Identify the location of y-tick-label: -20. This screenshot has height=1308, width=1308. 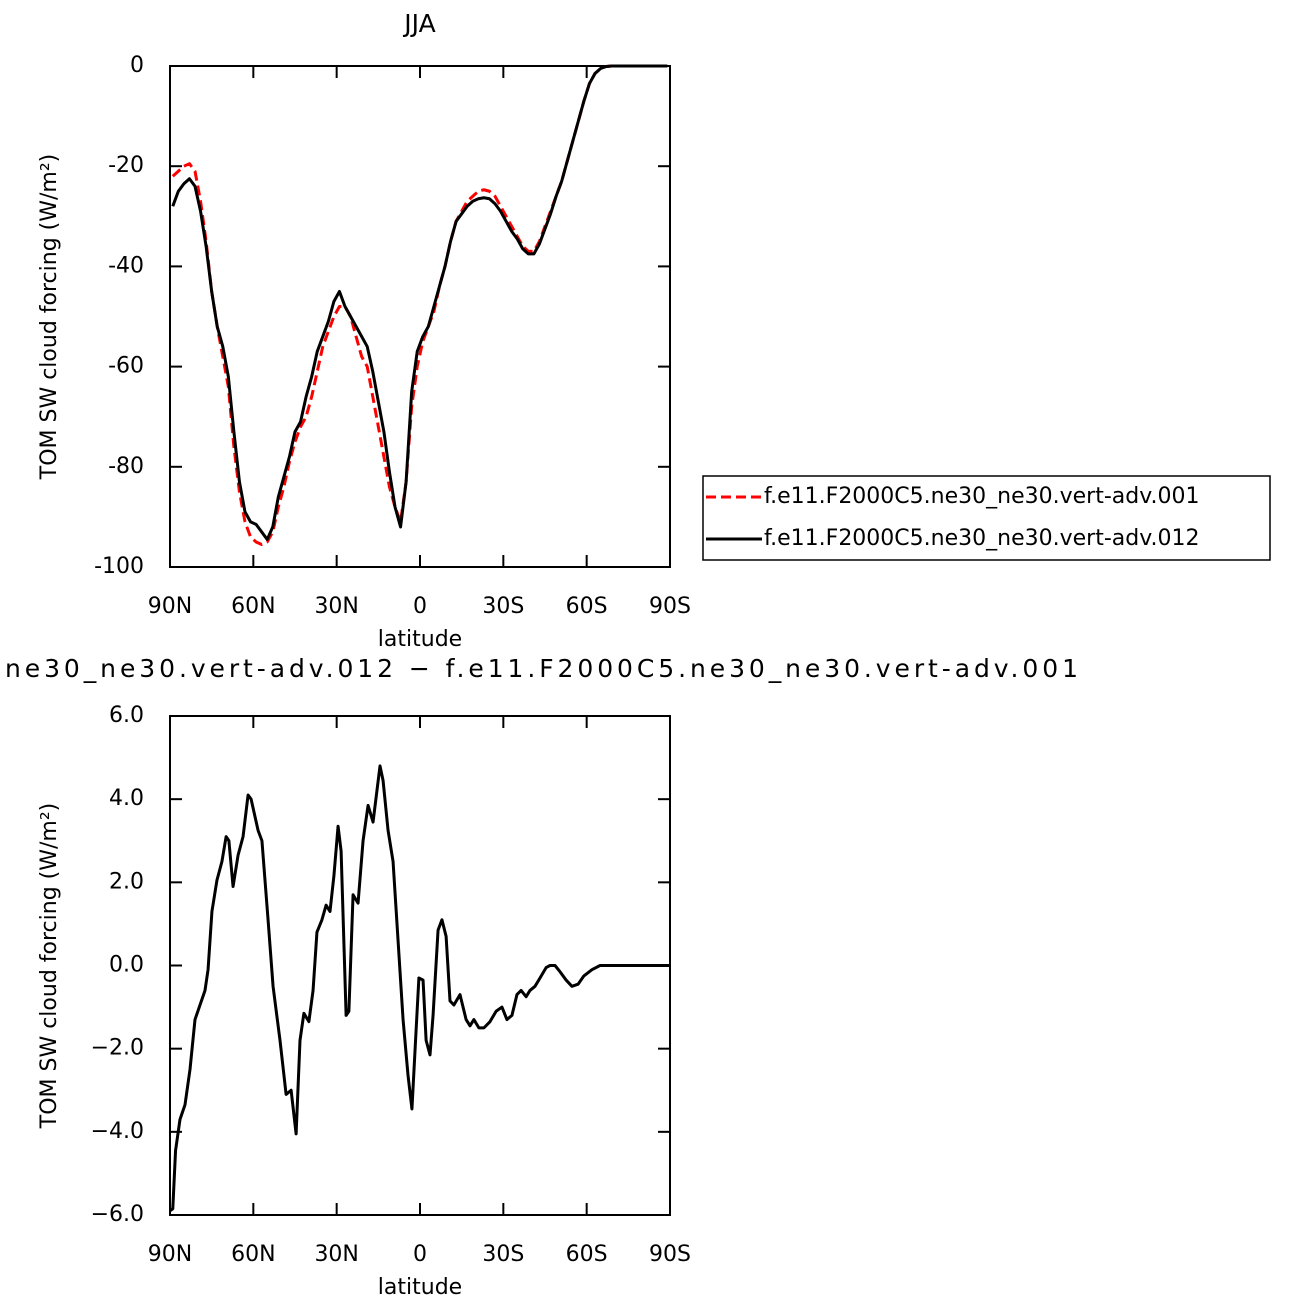
(126, 165).